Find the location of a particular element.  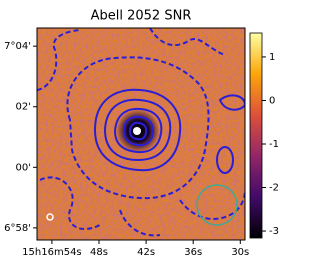

colorbar-tick-label: -1 is located at coordinates (274, 144).